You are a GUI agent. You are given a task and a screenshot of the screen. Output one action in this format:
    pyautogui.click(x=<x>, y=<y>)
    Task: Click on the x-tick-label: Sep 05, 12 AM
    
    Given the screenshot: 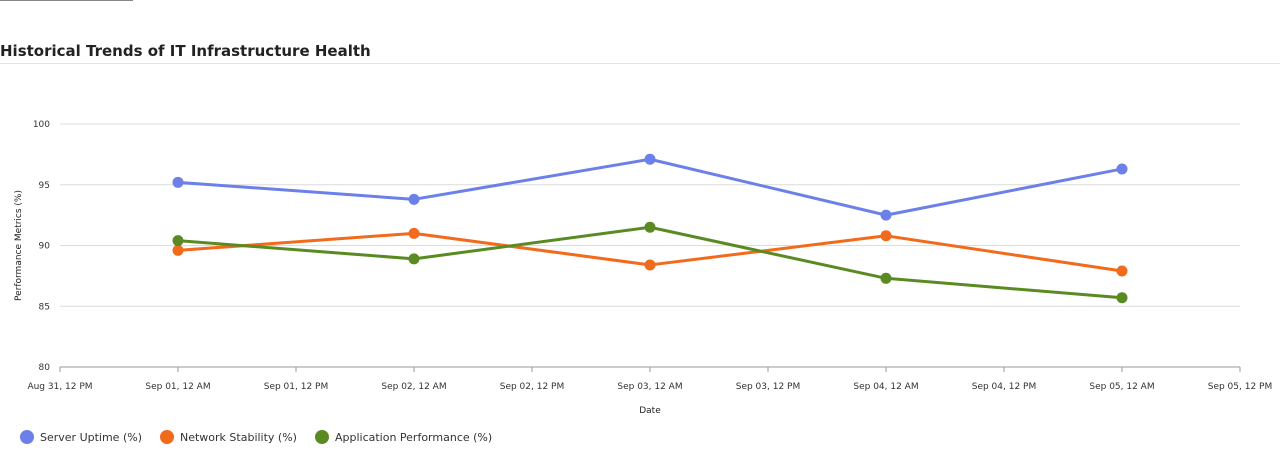 What is the action you would take?
    pyautogui.click(x=1121, y=387)
    